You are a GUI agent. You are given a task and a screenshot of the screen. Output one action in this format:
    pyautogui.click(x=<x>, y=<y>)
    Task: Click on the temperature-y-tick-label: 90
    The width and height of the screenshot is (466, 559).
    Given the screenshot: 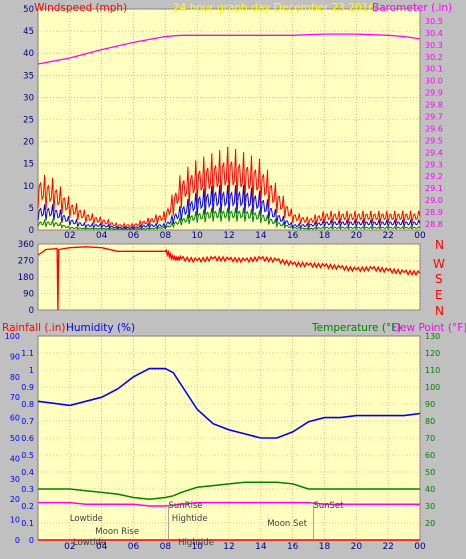 What is the action you would take?
    pyautogui.click(x=430, y=404)
    